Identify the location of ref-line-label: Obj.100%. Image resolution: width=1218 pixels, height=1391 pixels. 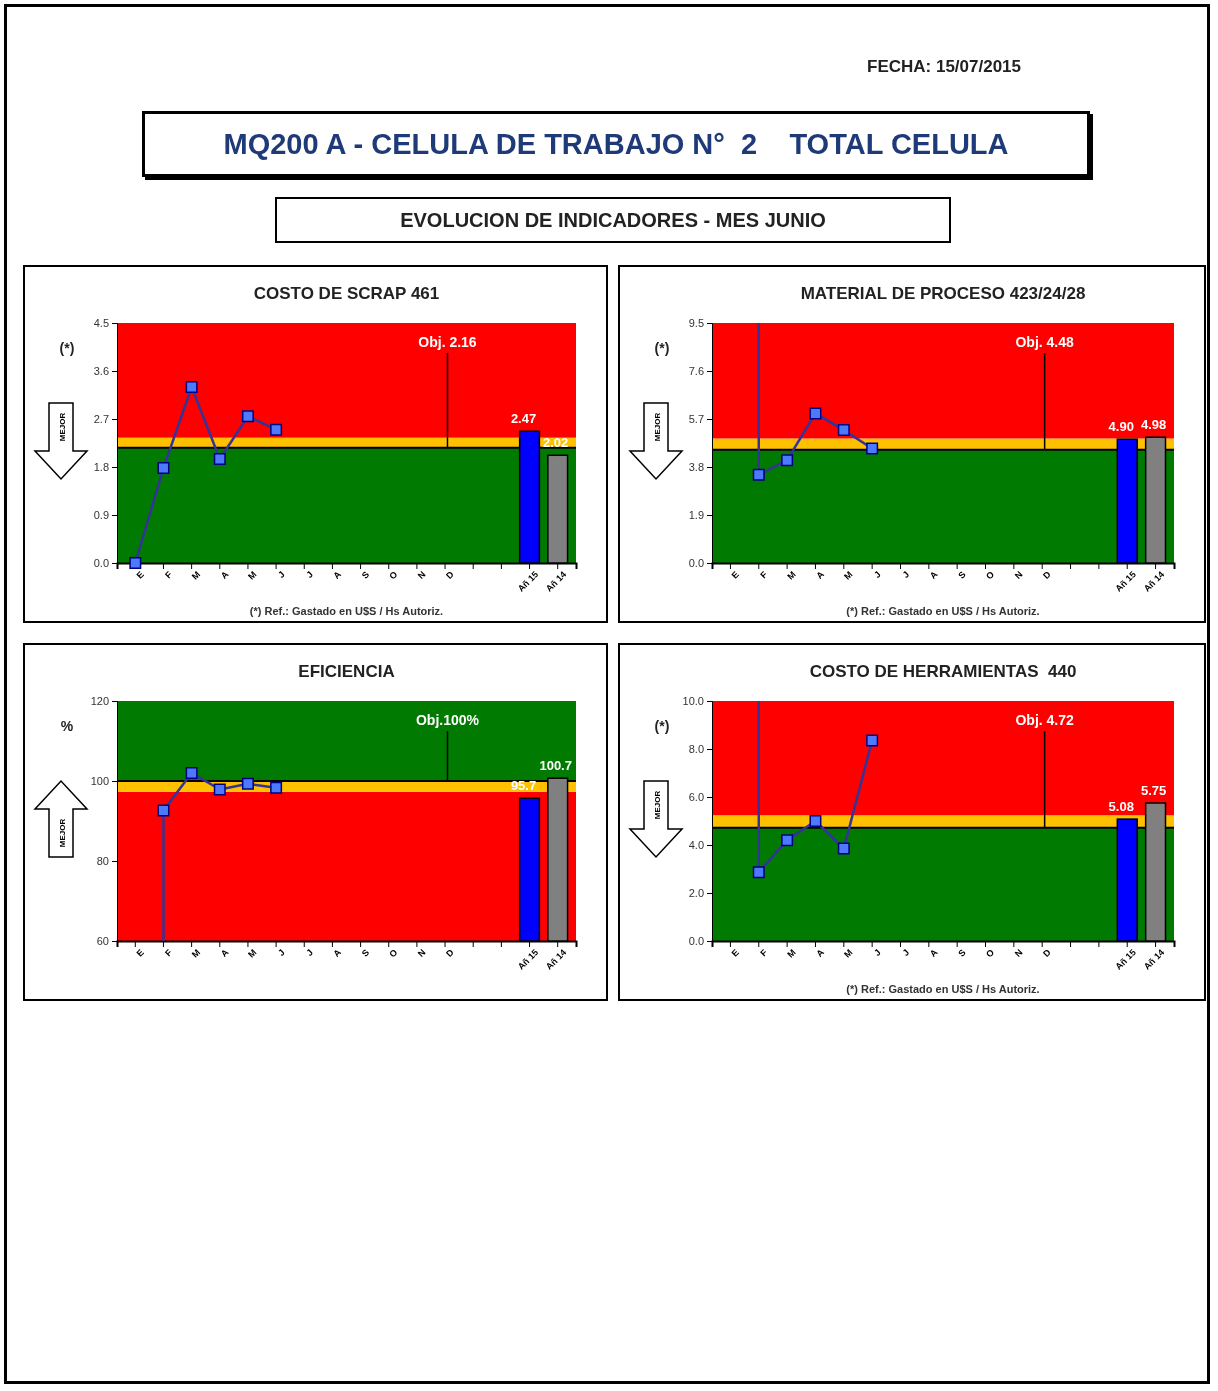
(447, 720).